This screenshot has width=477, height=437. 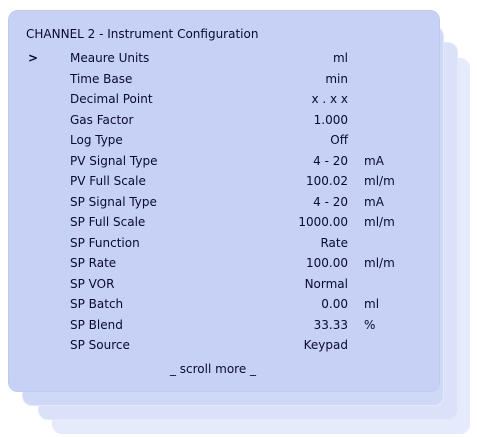 I want to click on row-unit: %, so click(x=370, y=324).